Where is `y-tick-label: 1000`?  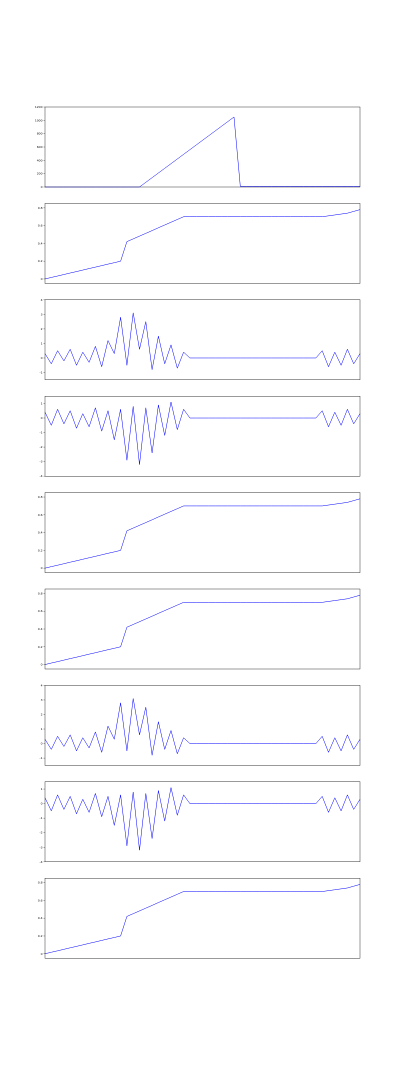 y-tick-label: 1000 is located at coordinates (39, 120).